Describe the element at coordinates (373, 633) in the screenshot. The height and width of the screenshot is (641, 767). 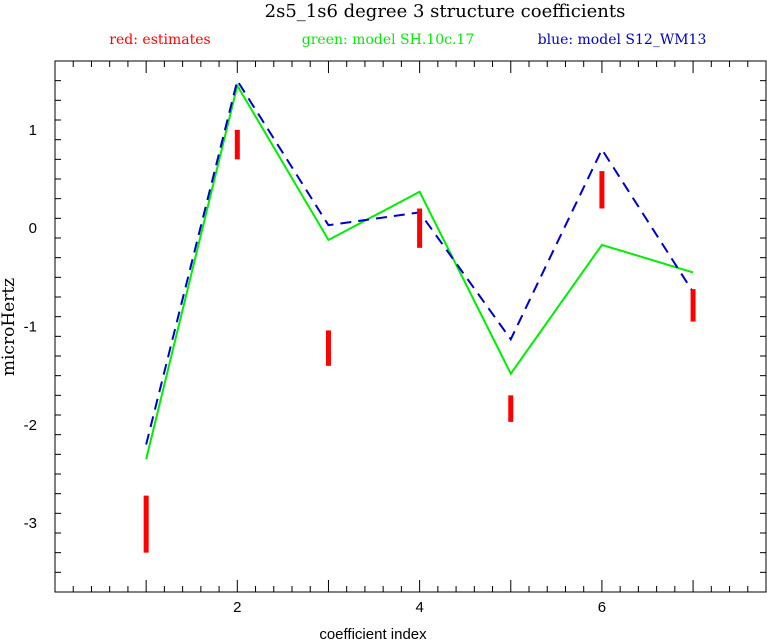
I see `x-axis-label: coefficient index` at that location.